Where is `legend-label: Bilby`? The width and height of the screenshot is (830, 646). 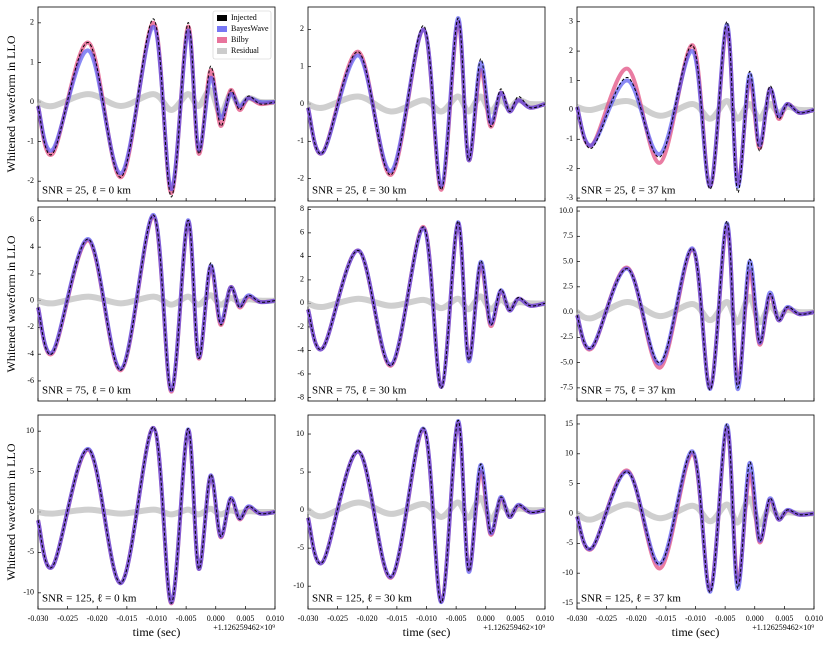
legend-label: Bilby is located at coordinates (240, 39).